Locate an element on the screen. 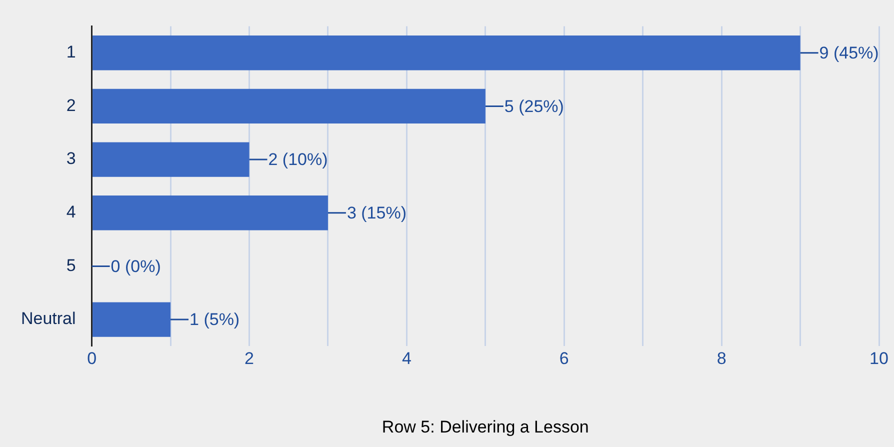  x-tick-label: 10 is located at coordinates (879, 358).